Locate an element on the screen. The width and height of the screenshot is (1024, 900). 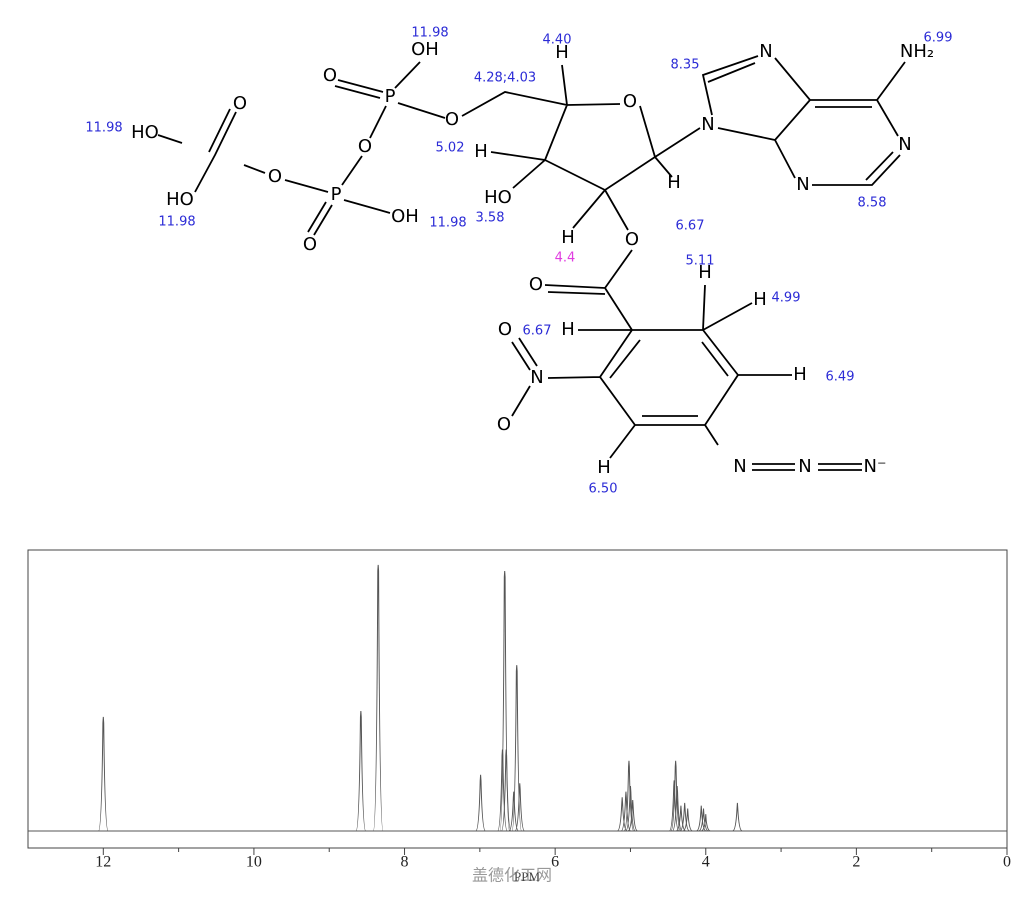
shift-label: 3.58 is located at coordinates (490, 218).